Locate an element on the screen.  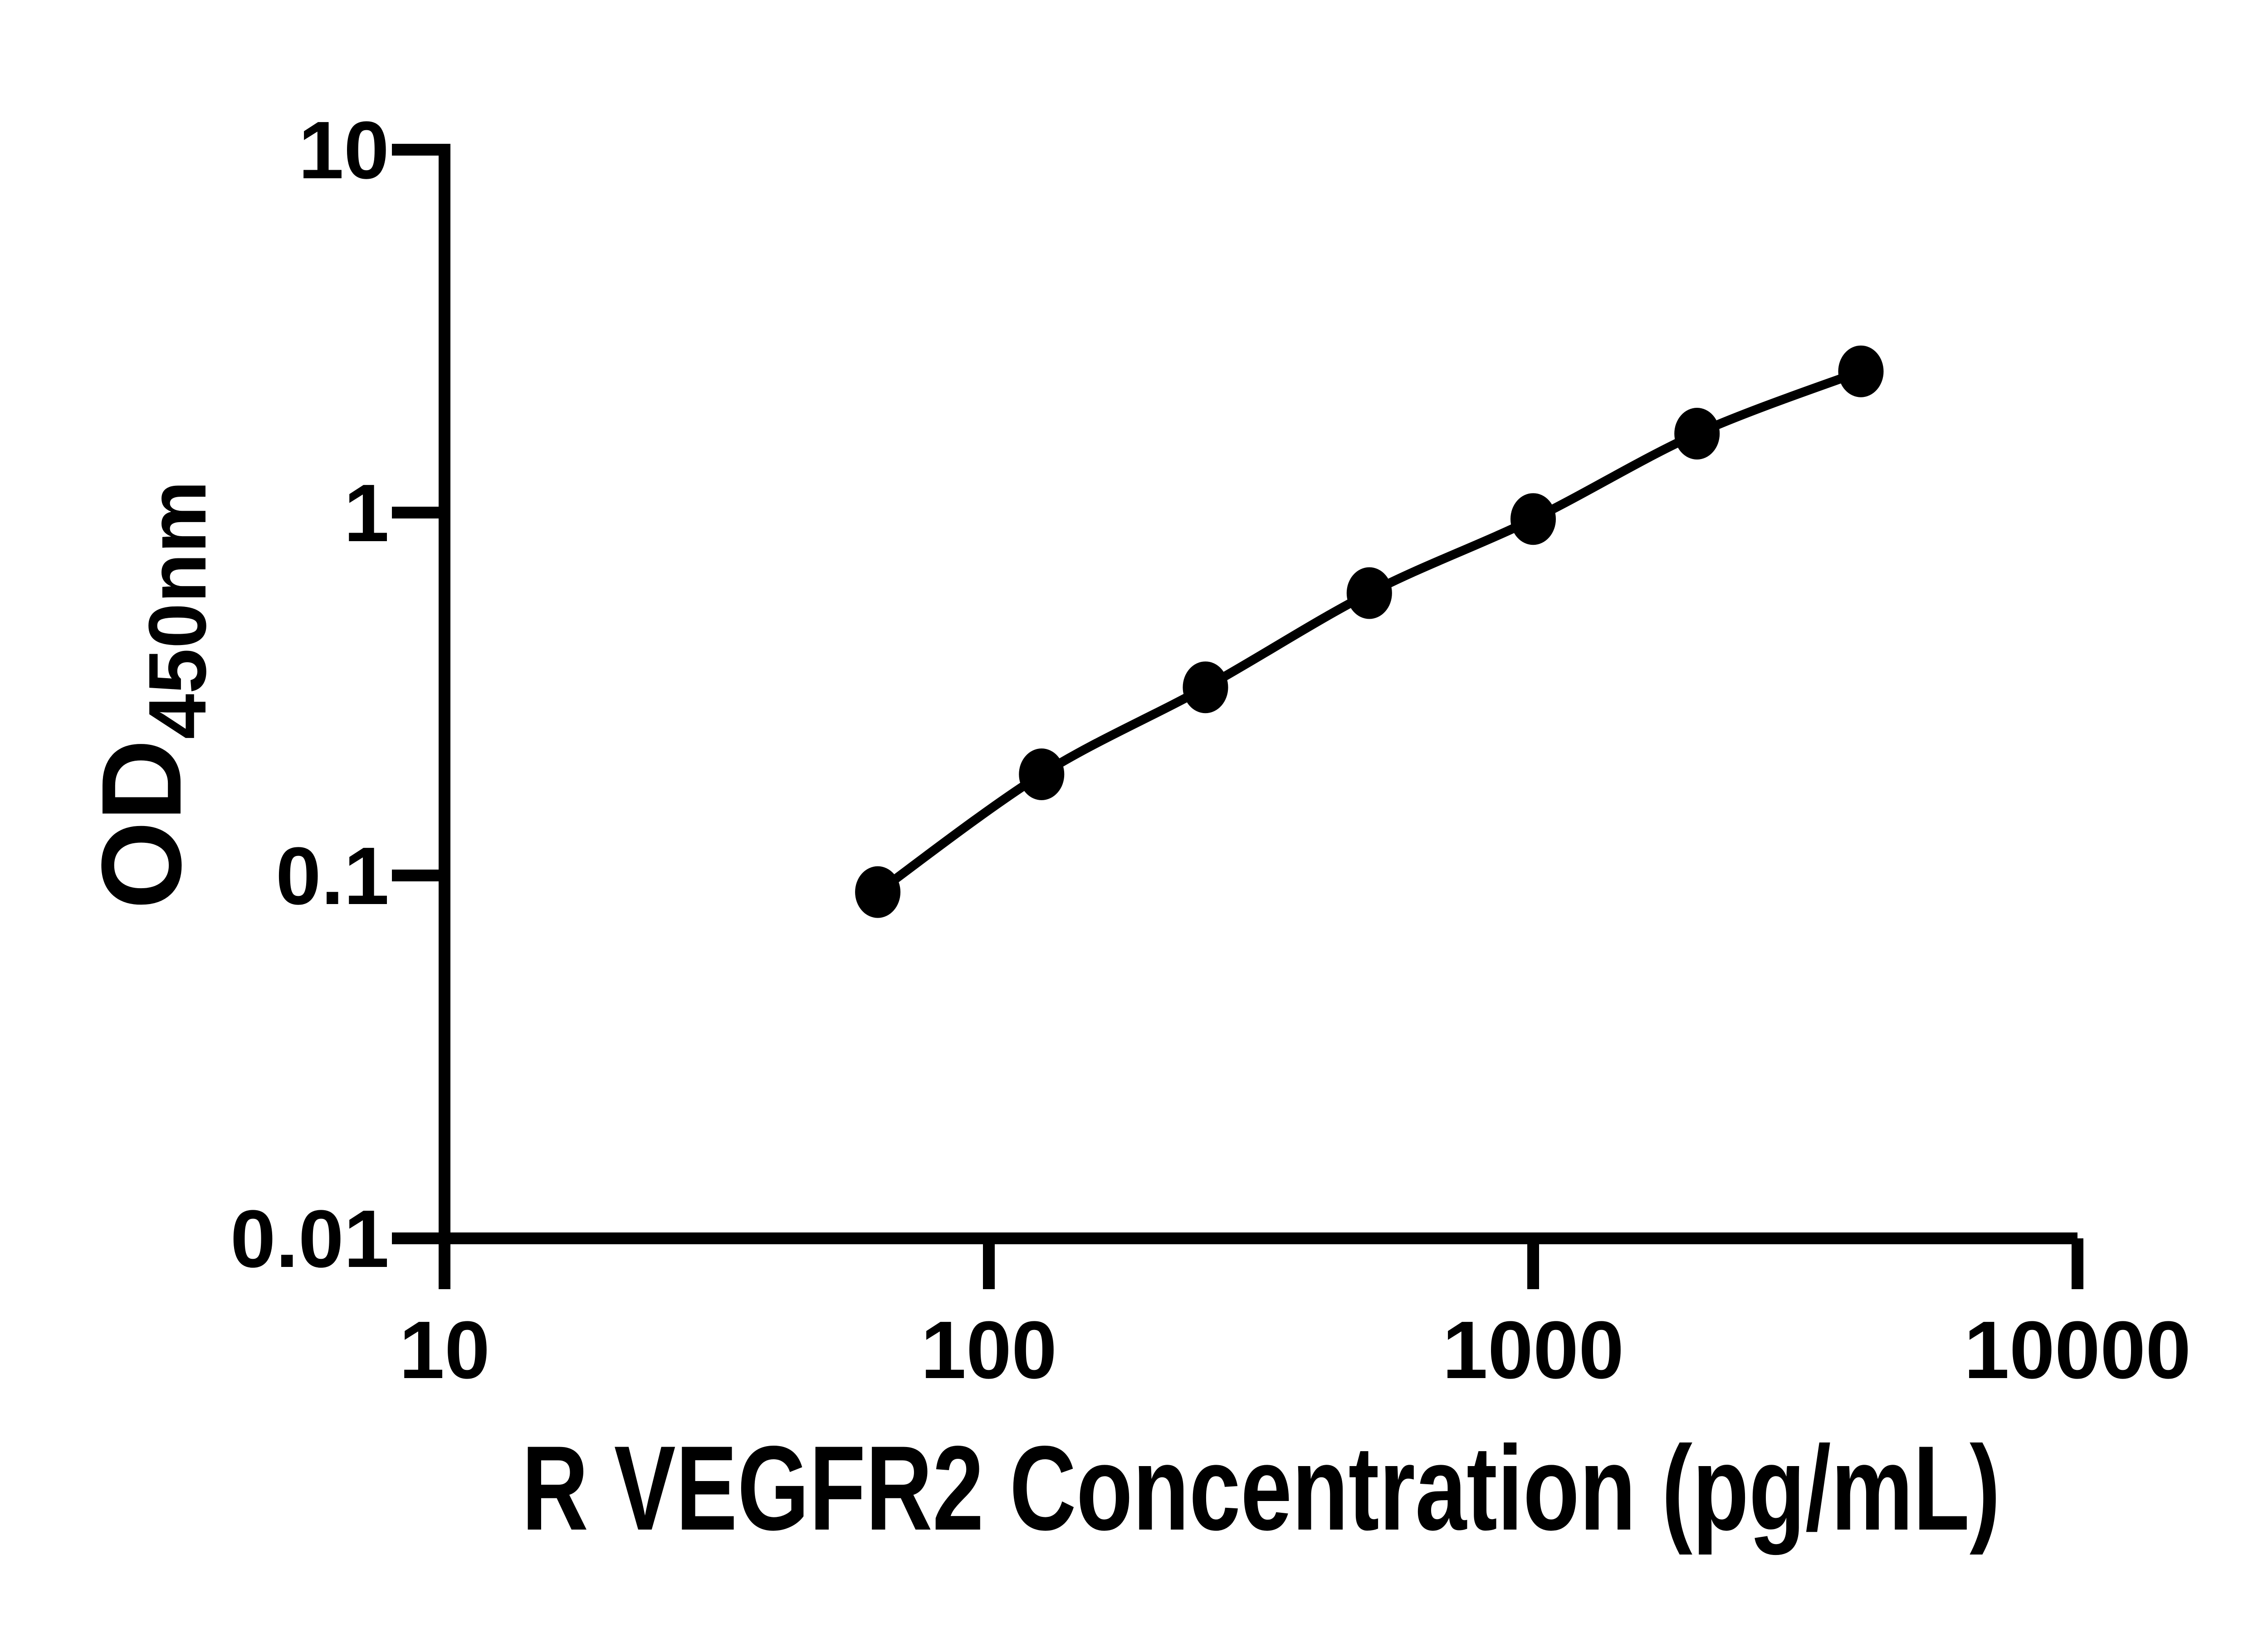
x-axis-title: R VEGFR2 Concentration (pg/mL) is located at coordinates (1261, 1488).